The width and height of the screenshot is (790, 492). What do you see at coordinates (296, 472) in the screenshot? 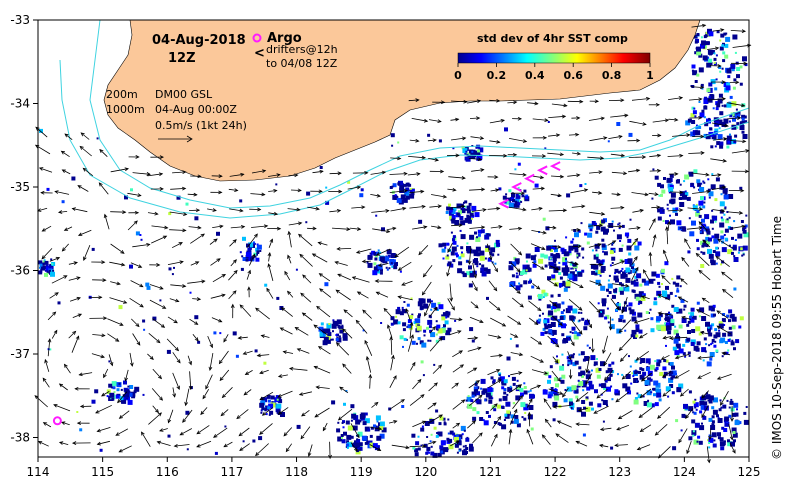
I see `x-tick-label: 118` at bounding box center [296, 472].